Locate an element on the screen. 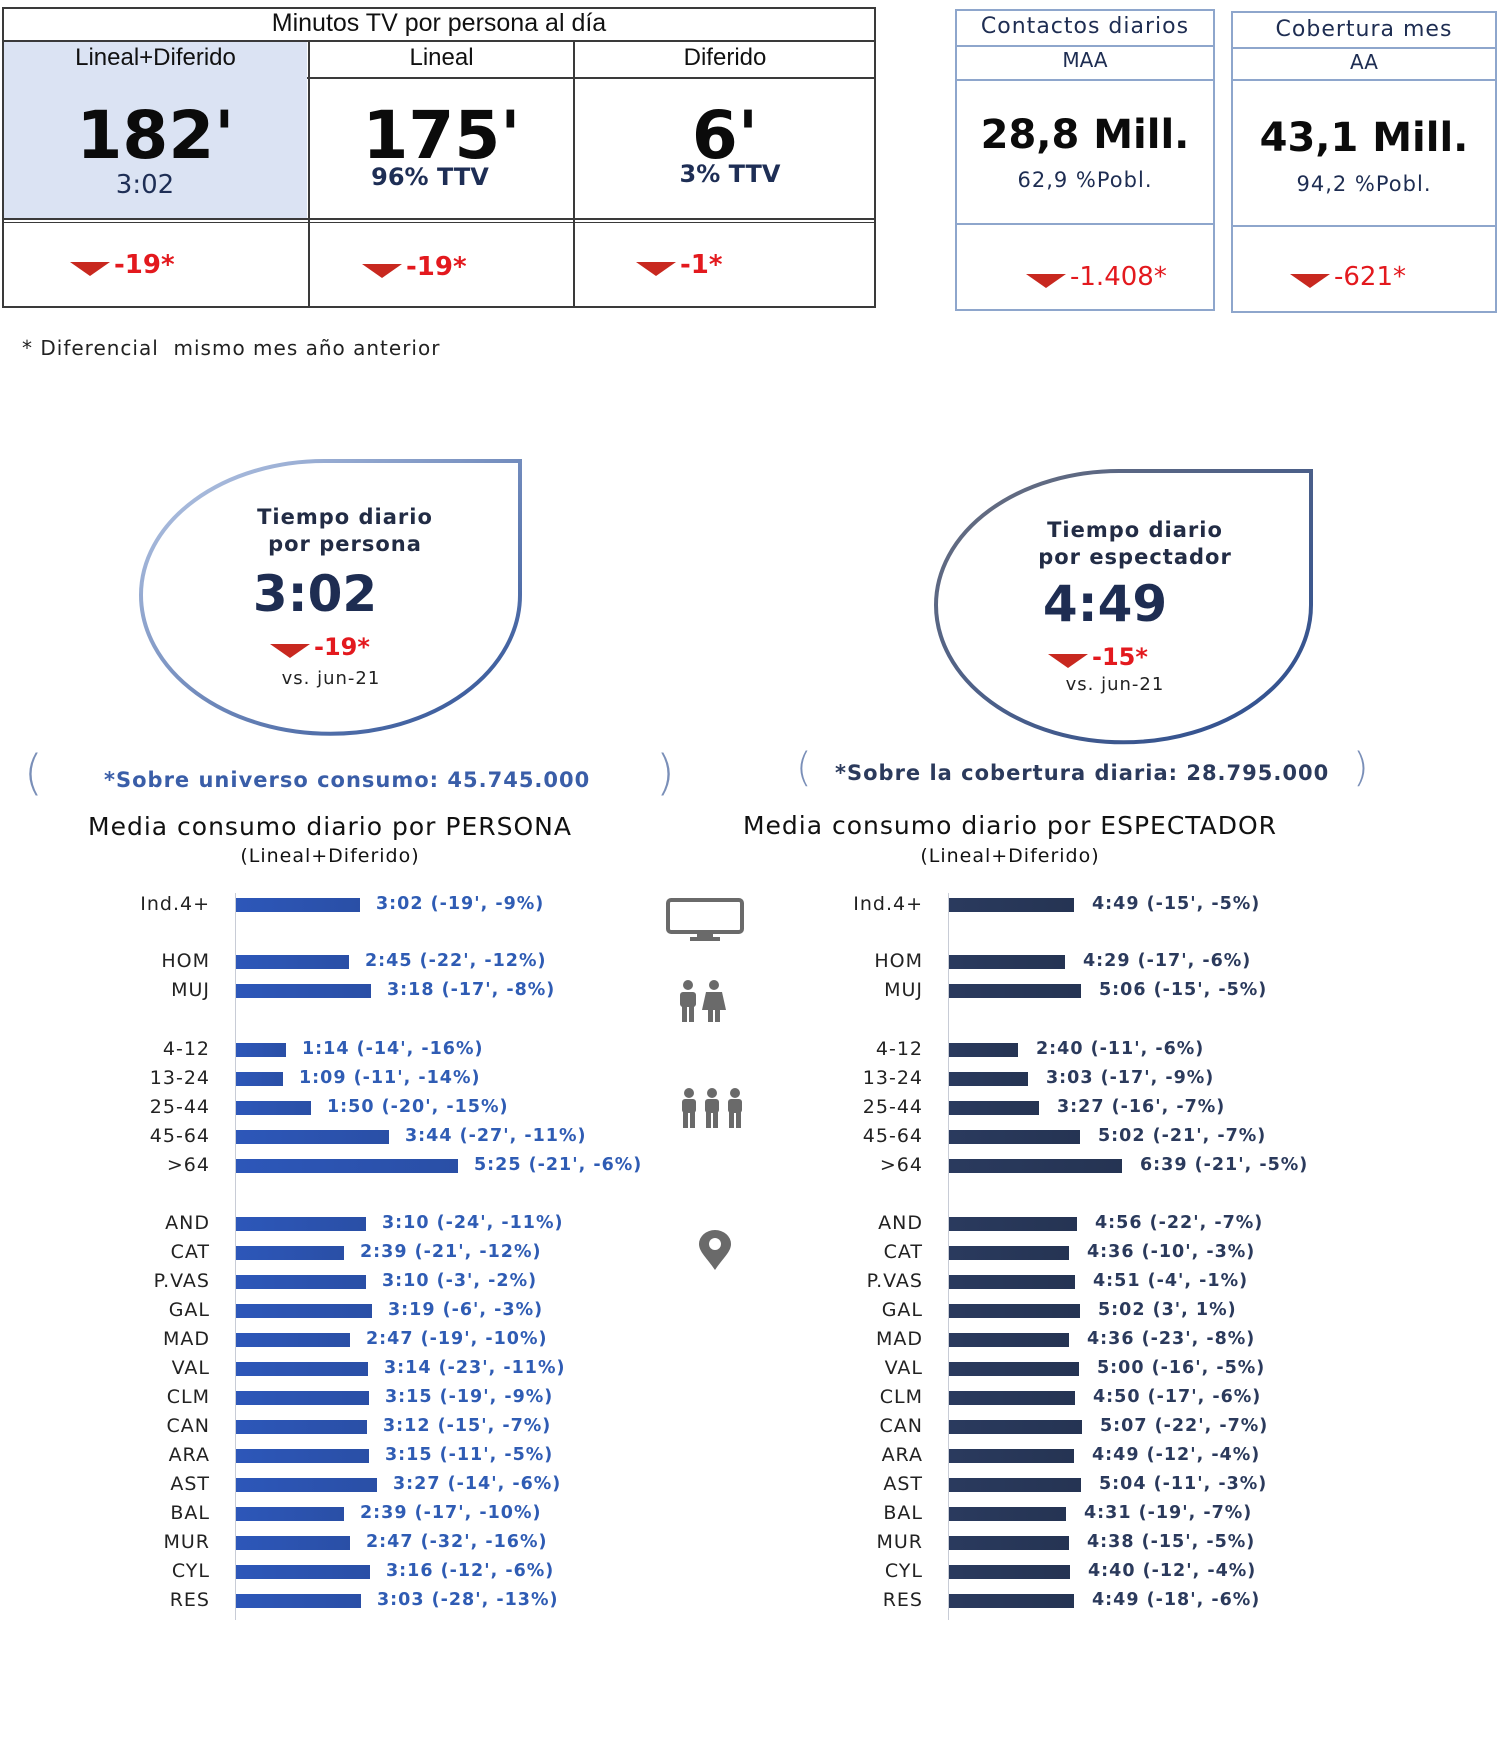 The width and height of the screenshot is (1500, 1761). card1-delta-wrap: -1.408* is located at coordinates (1096, 277).